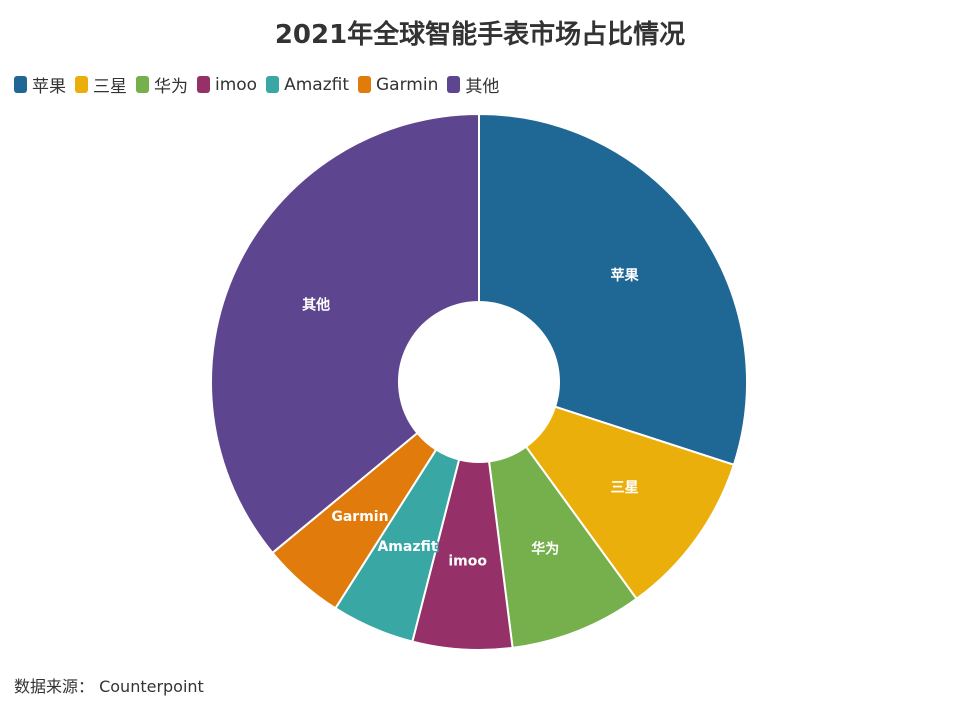 The height and width of the screenshot is (720, 960). Describe the element at coordinates (407, 547) in the screenshot. I see `slice-label: Amazfit` at that location.